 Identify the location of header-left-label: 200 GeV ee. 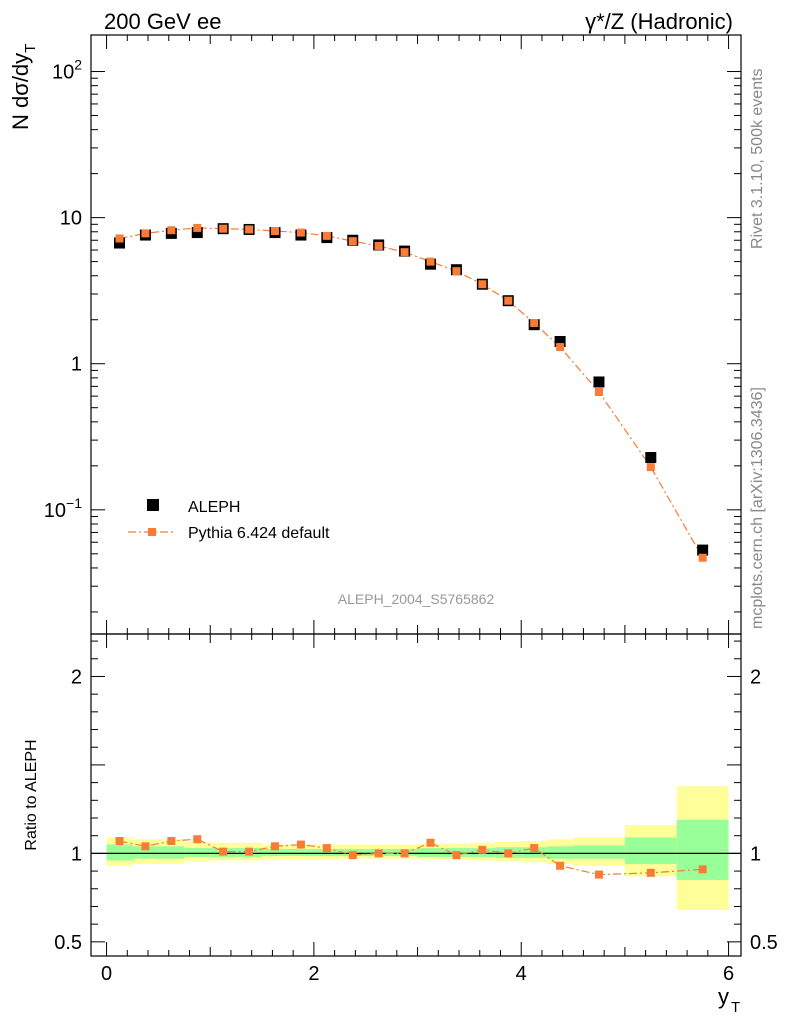
(162, 21).